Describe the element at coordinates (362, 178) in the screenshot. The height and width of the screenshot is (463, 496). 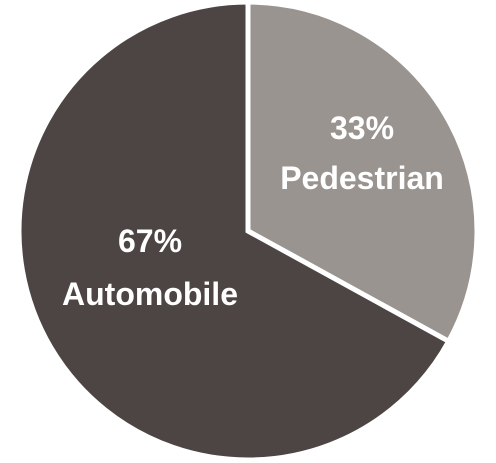
I see `slice-name-pedestrian: Pedestrian` at that location.